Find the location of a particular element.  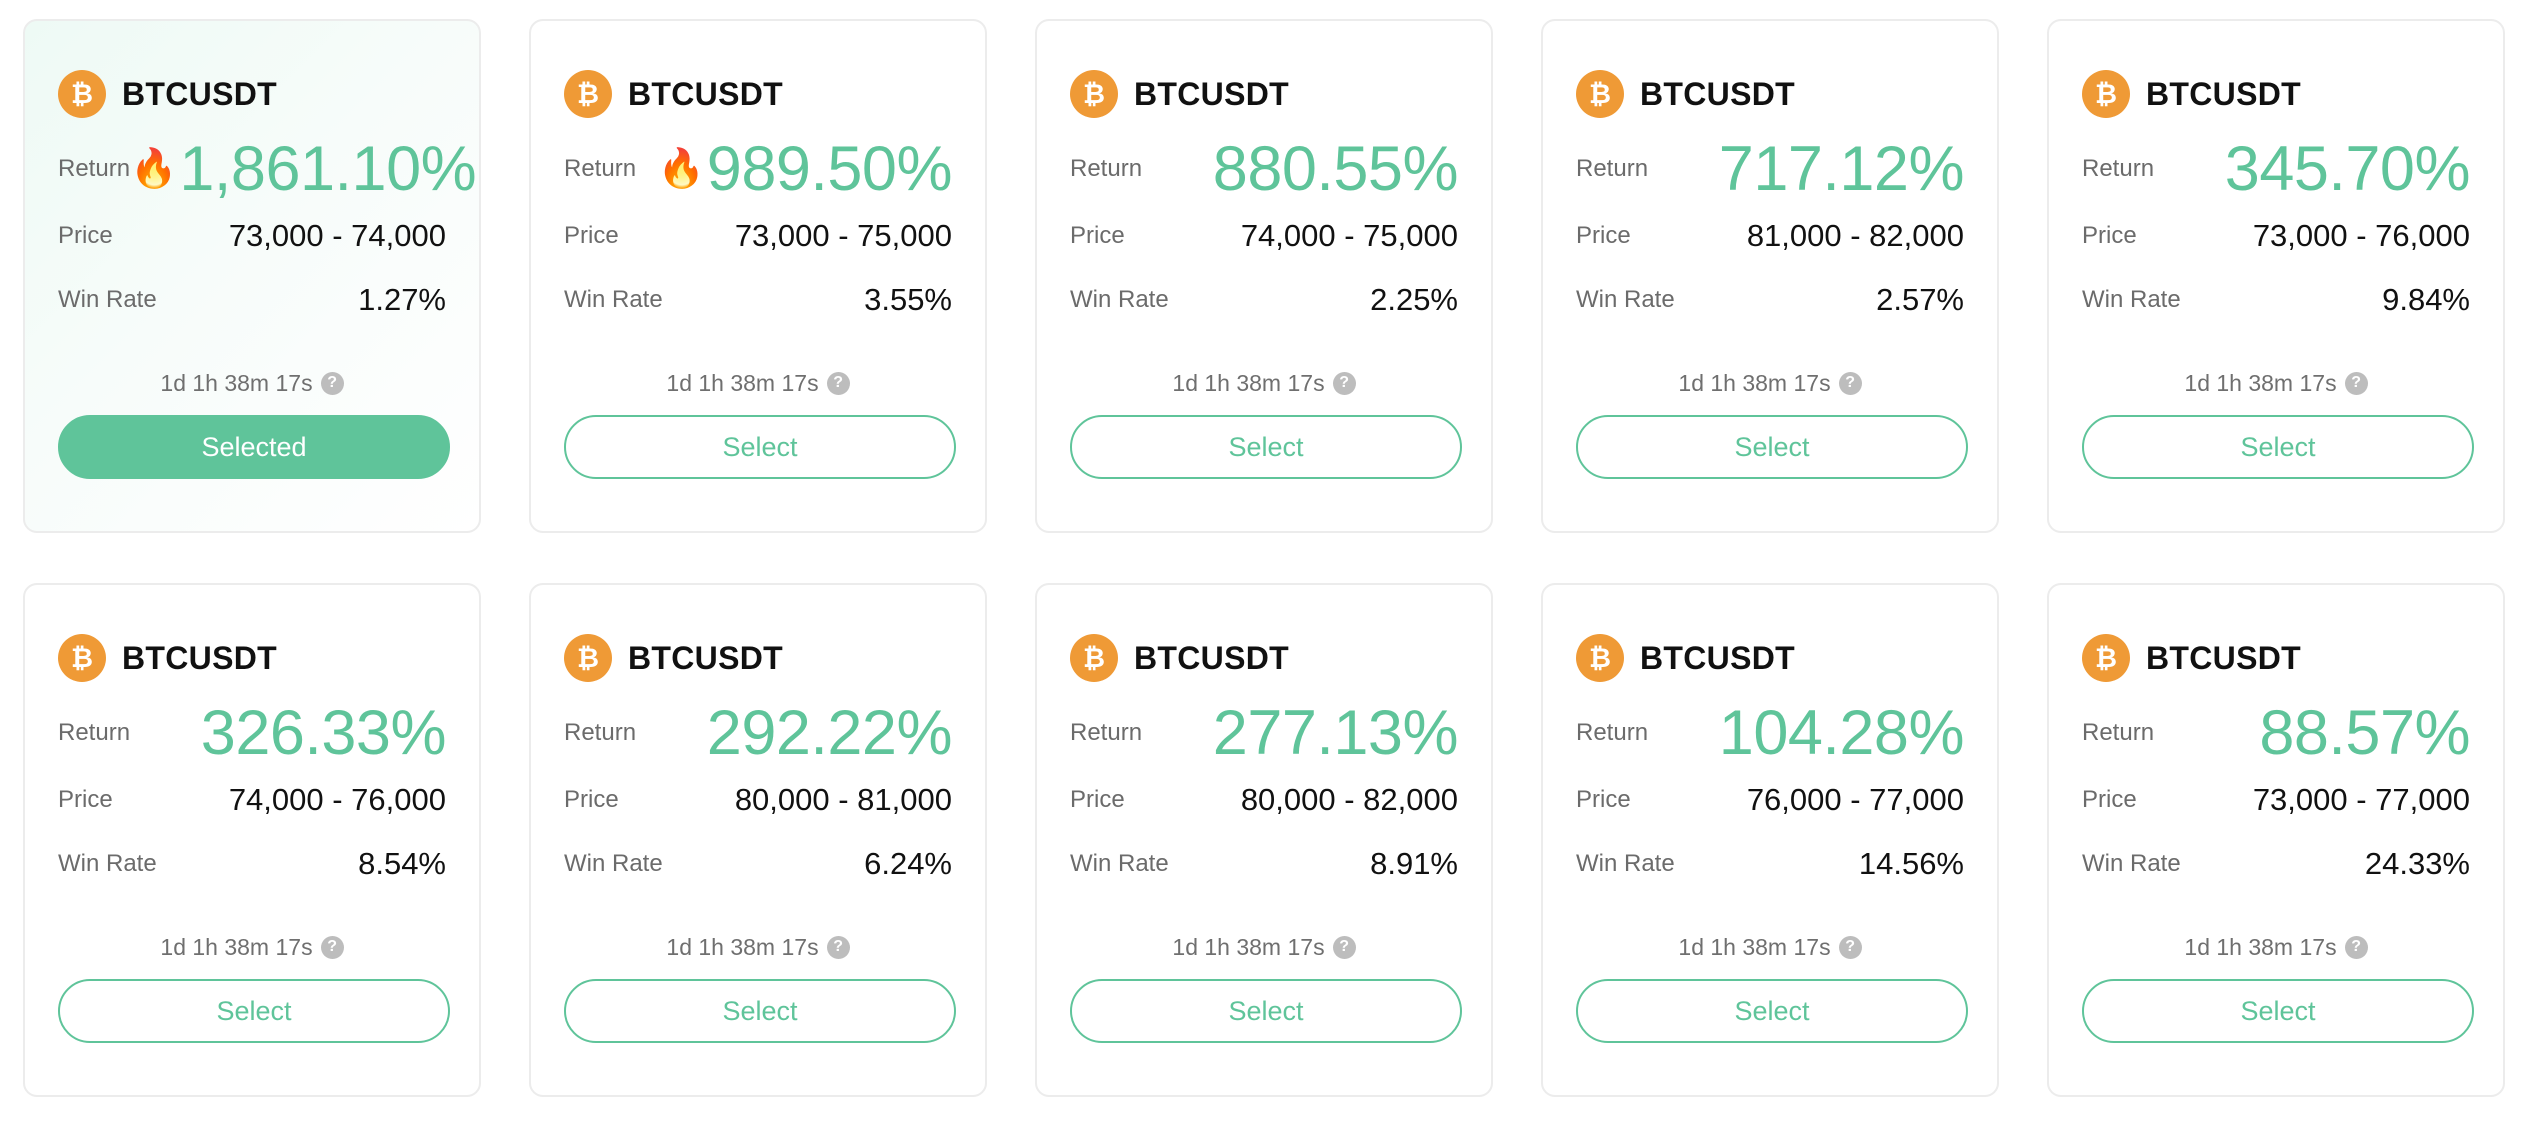

win-rate-value: 2.25% is located at coordinates (1414, 299).